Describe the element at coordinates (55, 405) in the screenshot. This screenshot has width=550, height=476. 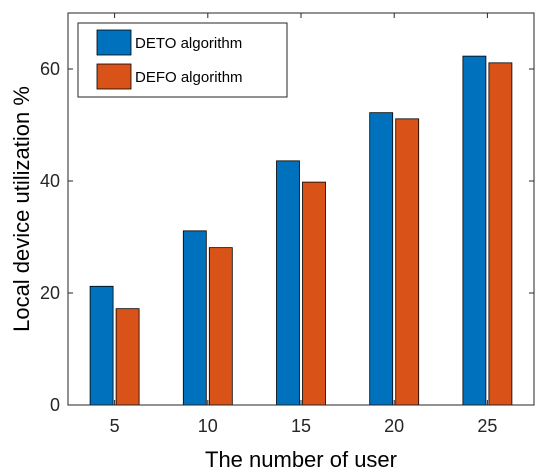
I see `y-tick-label: 0` at that location.